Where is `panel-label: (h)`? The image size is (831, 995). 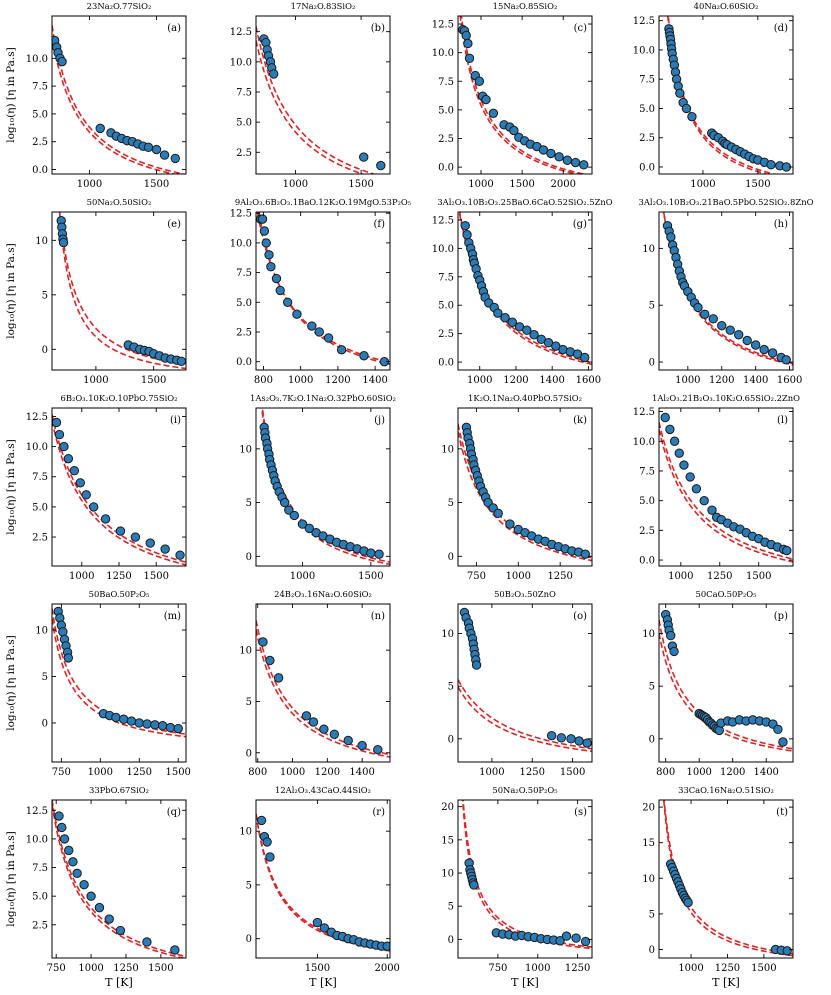
panel-label: (h) is located at coordinates (781, 224).